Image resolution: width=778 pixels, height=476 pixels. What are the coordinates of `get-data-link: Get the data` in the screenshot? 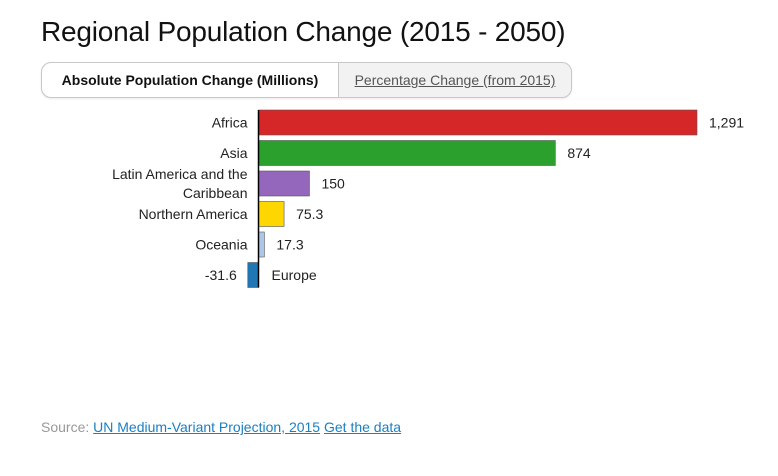 It's located at (362, 427).